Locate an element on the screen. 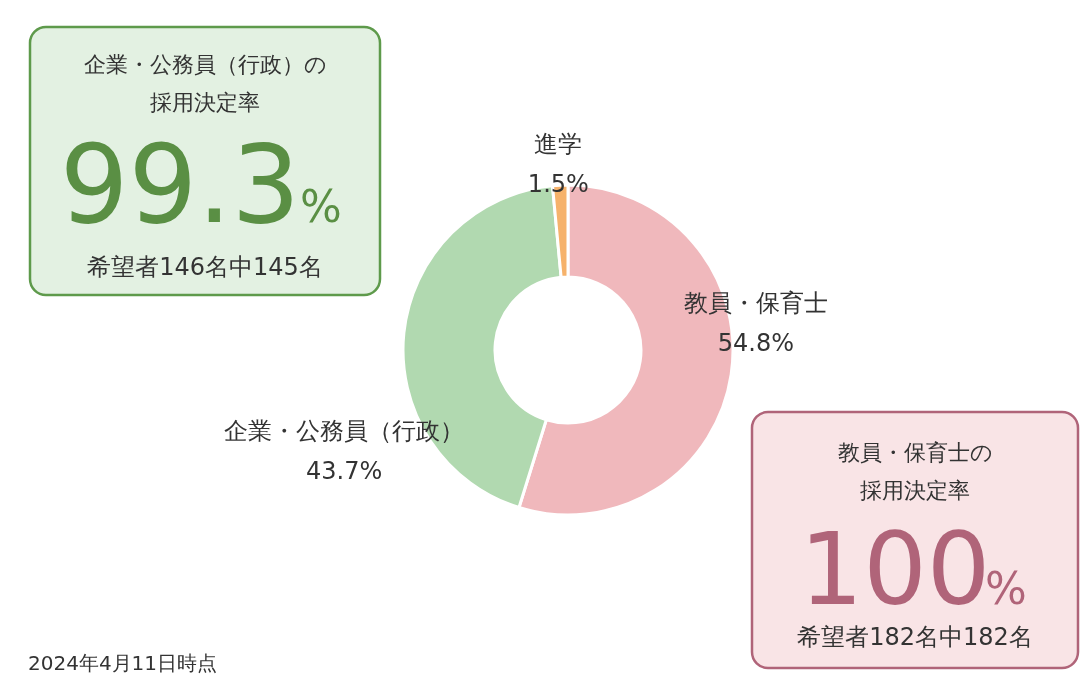 The image size is (1090, 690). text: 教員・保育士の is located at coordinates (915, 452).